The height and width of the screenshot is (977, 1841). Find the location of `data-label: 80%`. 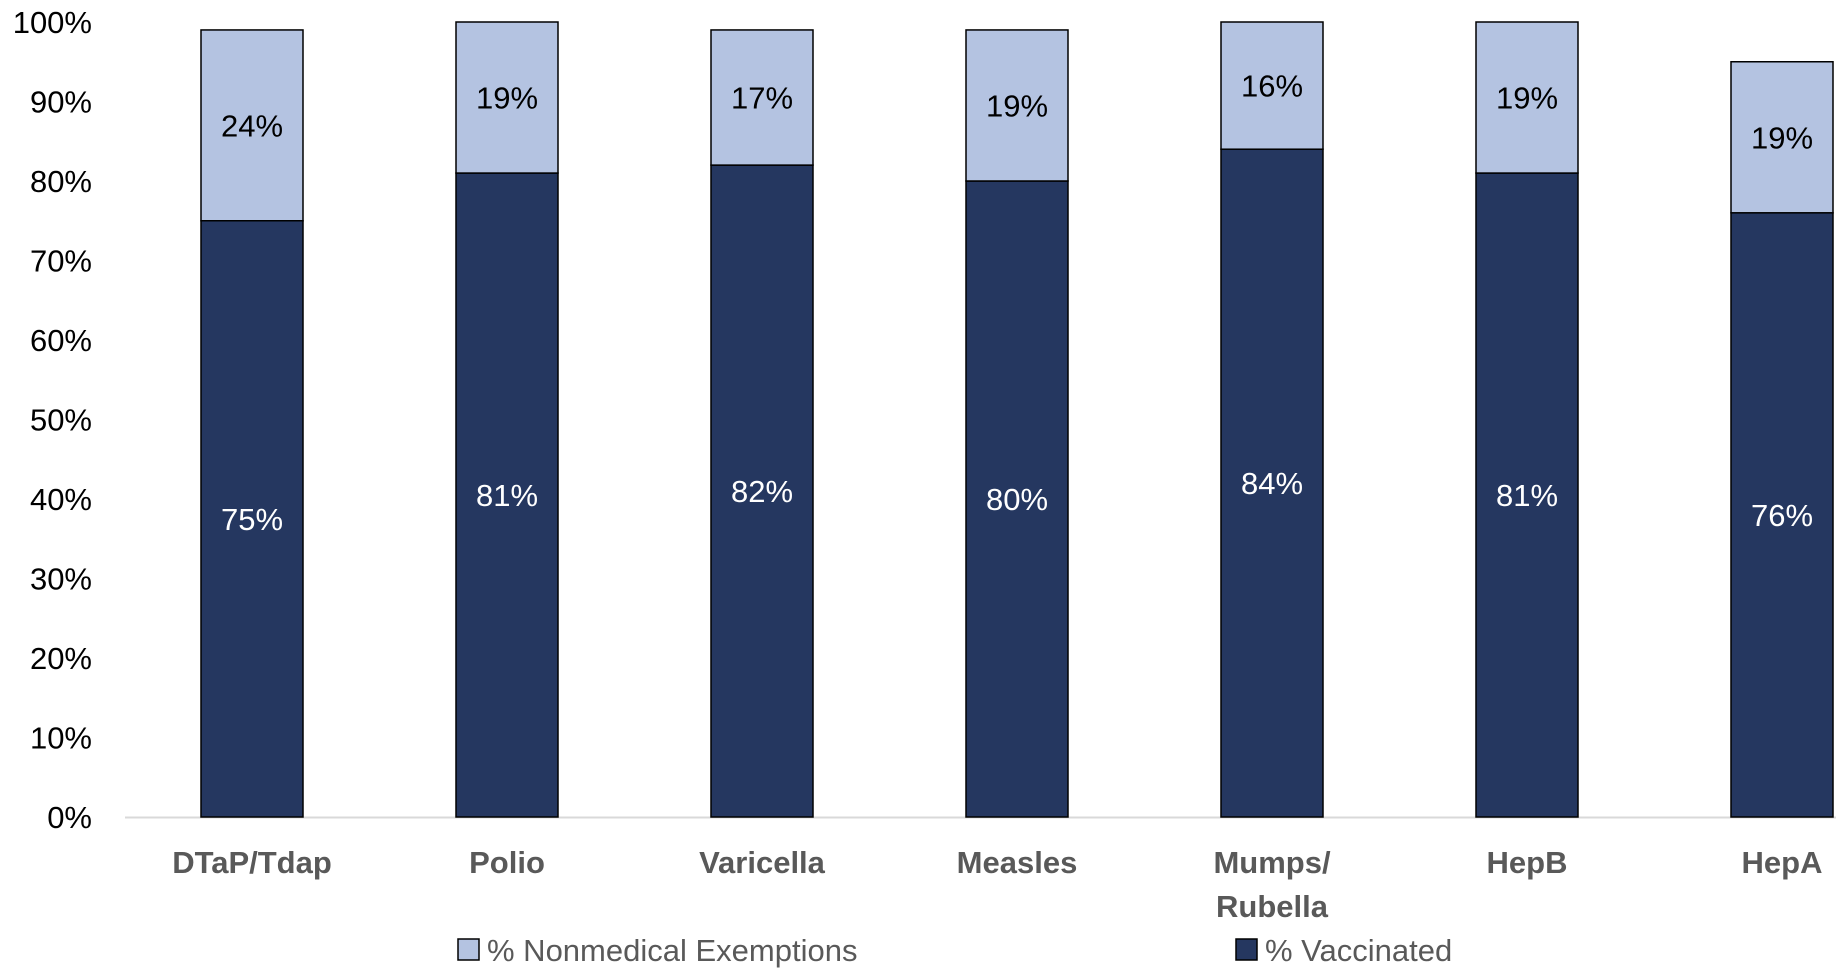

data-label: 80% is located at coordinates (1017, 499).